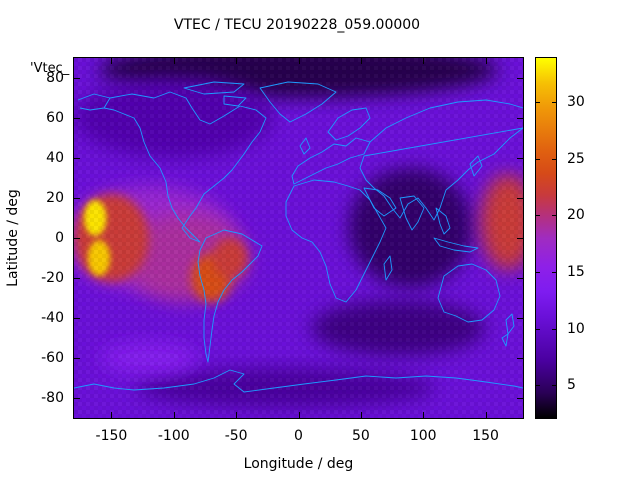 The height and width of the screenshot is (480, 640). I want to click on coastline-southeast-asia, so click(456, 230).